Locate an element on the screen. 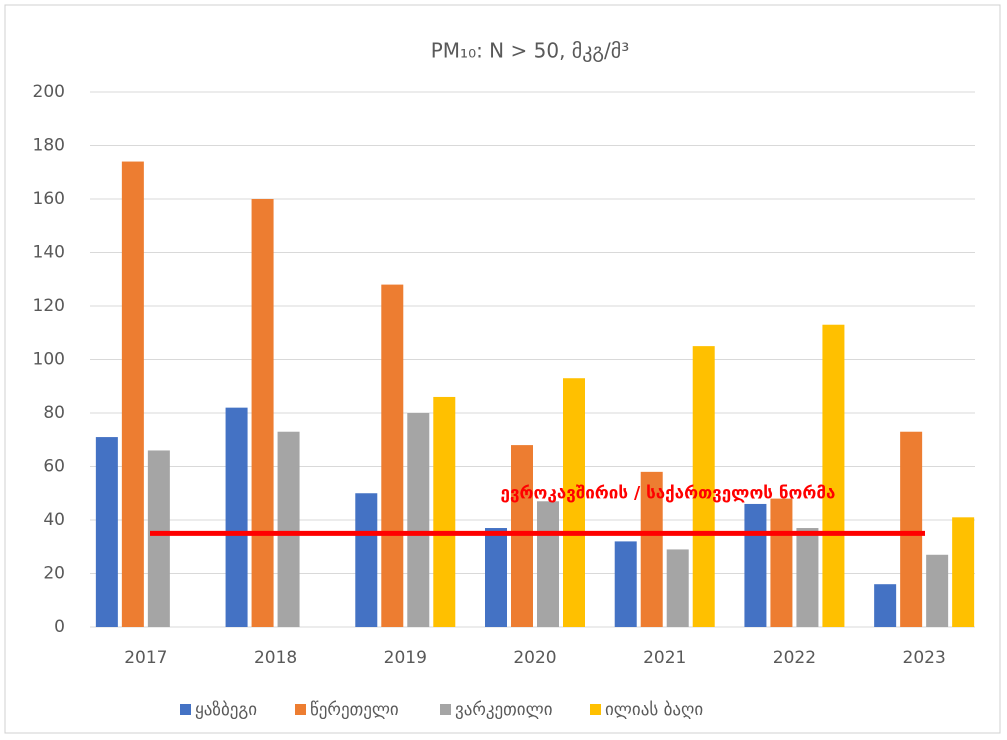 Image resolution: width=1007 pixels, height=740 pixels. y-tick-label: 60 is located at coordinates (54, 467).